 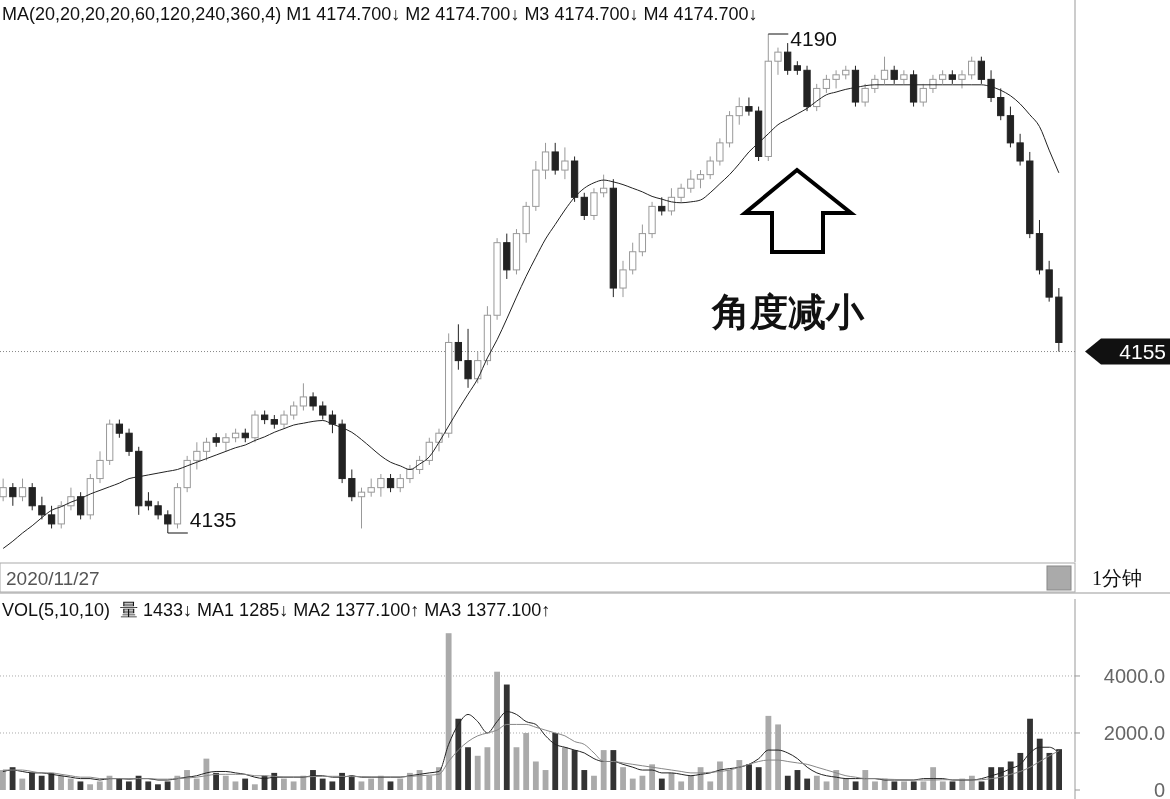 What do you see at coordinates (1159, 789) in the screenshot?
I see `y-tick-label: 0` at bounding box center [1159, 789].